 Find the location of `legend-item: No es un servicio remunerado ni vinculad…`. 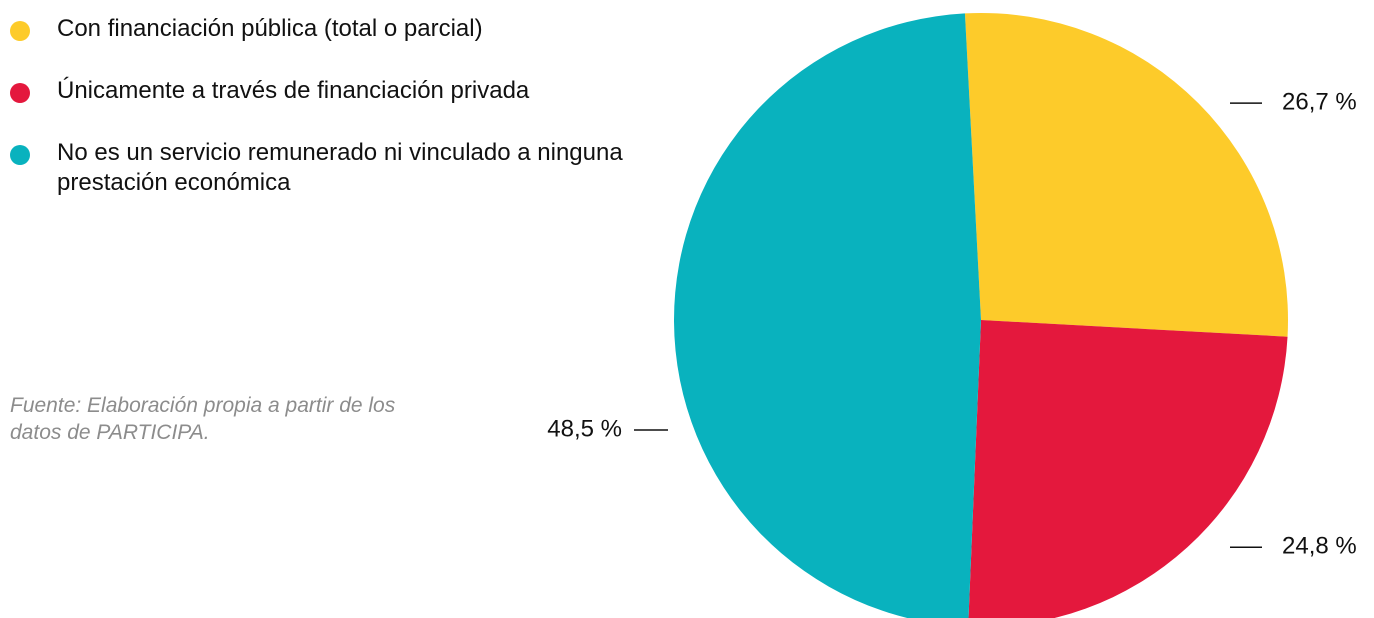

legend-item: No es un servicio remunerado ni vinculad… is located at coordinates (328, 168).